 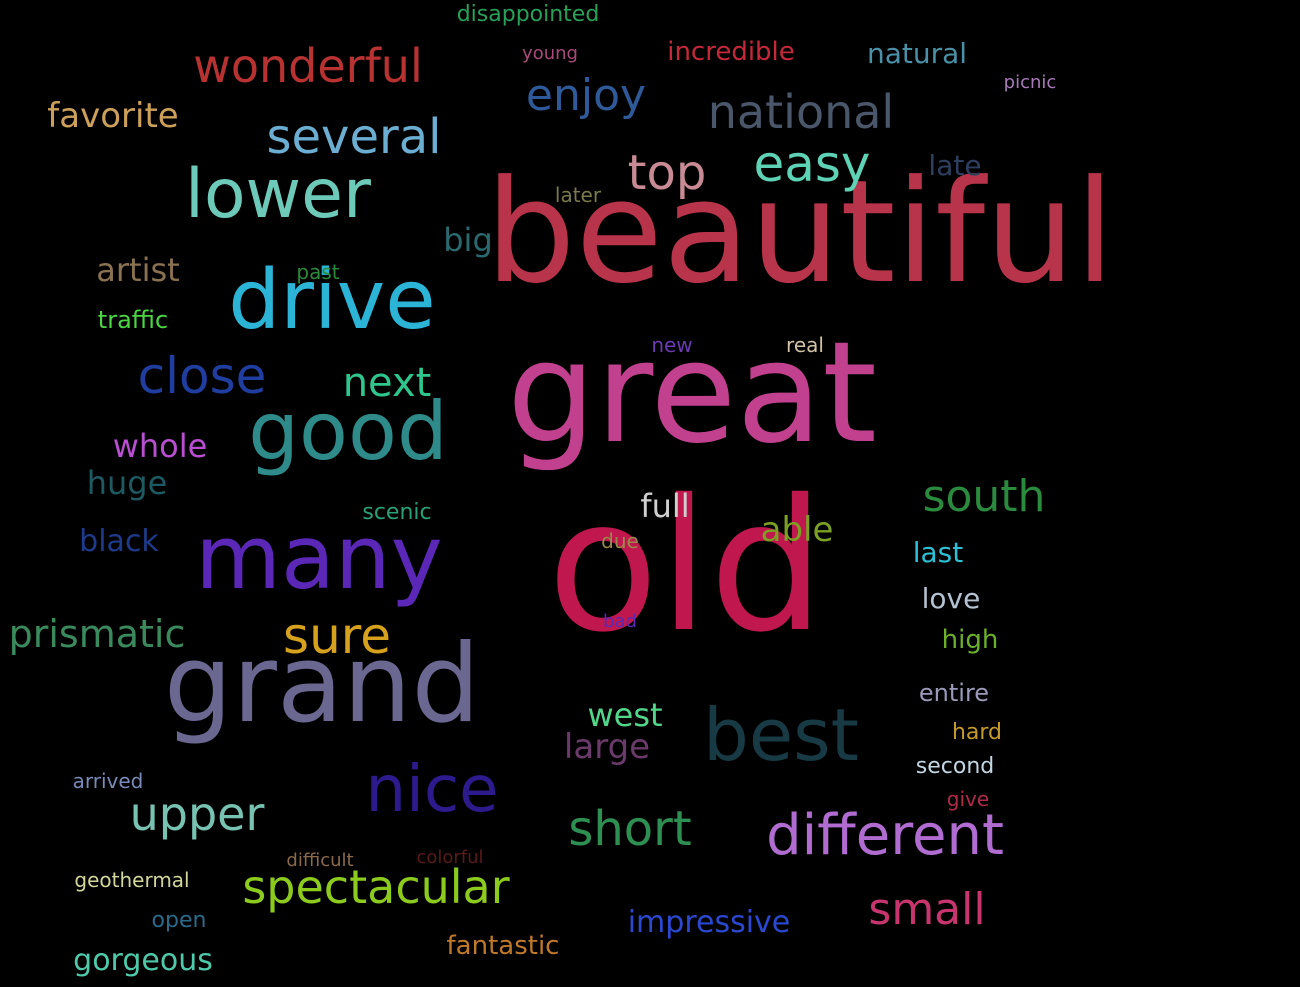 What do you see at coordinates (197, 814) in the screenshot?
I see `word-upper: upper` at bounding box center [197, 814].